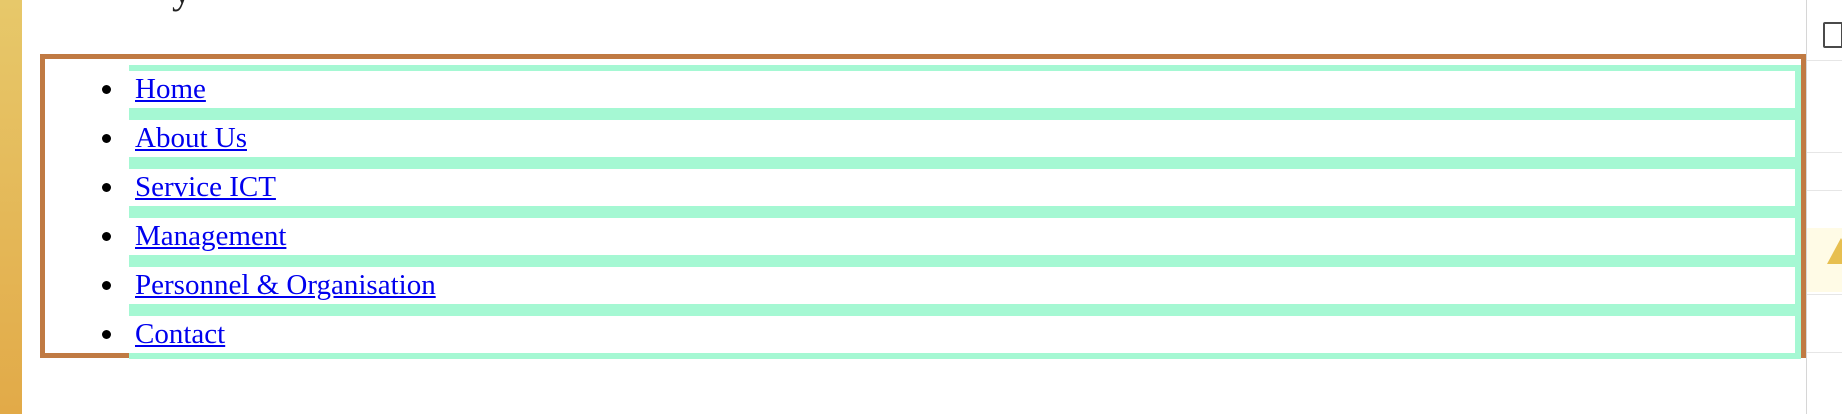 The width and height of the screenshot is (1842, 414). Describe the element at coordinates (205, 187) in the screenshot. I see `nav-link-service-ict: Service ICT` at that location.